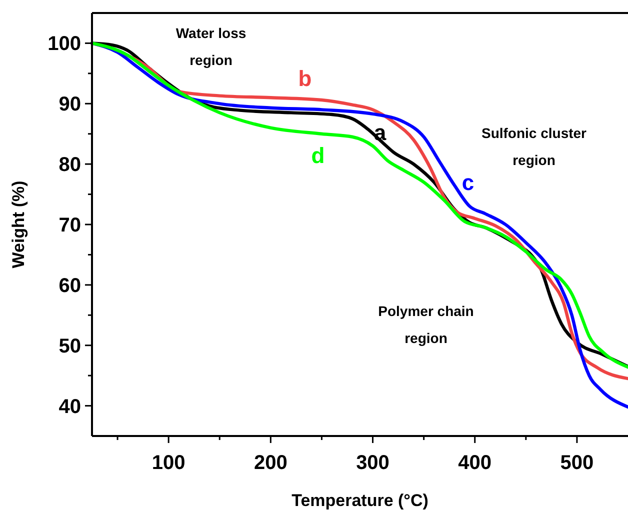  Describe the element at coordinates (577, 463) in the screenshot. I see `x-tick-label: 500` at that location.